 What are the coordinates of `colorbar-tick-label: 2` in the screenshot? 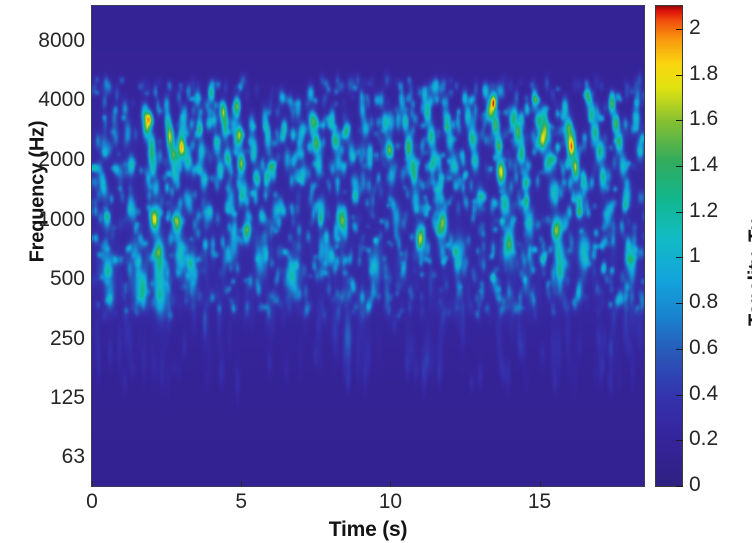 It's located at (695, 27).